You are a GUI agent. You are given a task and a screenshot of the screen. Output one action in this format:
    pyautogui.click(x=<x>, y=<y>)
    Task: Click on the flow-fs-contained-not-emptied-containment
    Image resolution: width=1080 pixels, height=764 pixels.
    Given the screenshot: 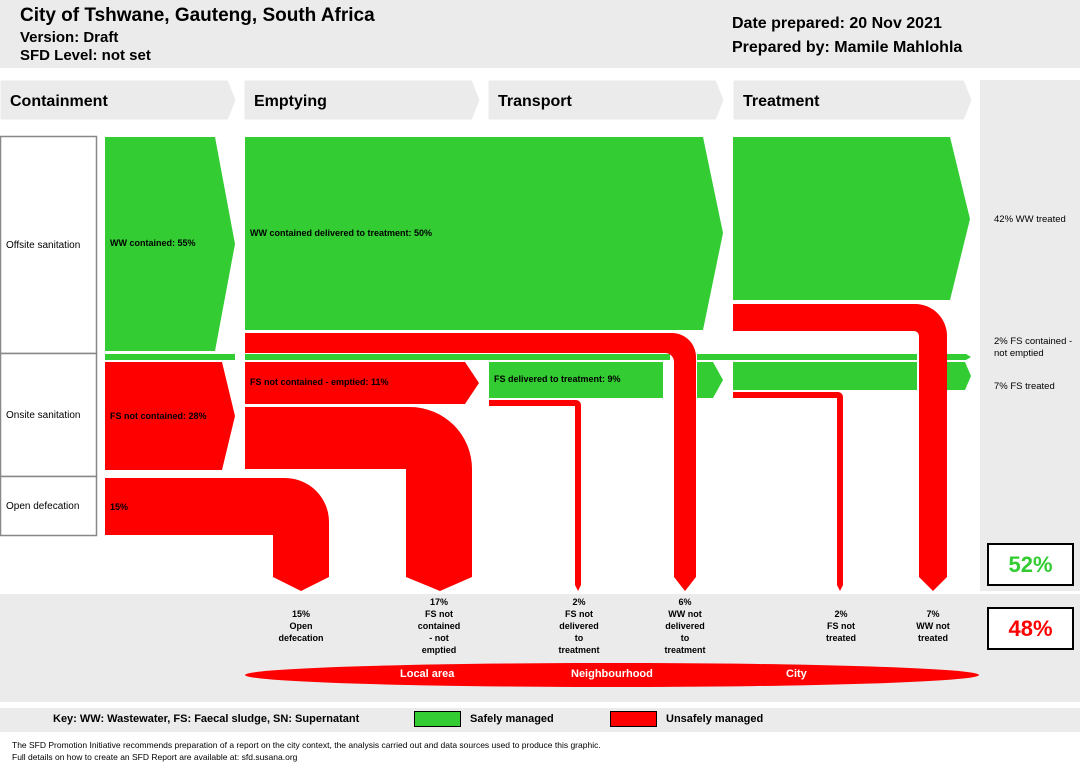 What is the action you would take?
    pyautogui.click(x=170, y=357)
    